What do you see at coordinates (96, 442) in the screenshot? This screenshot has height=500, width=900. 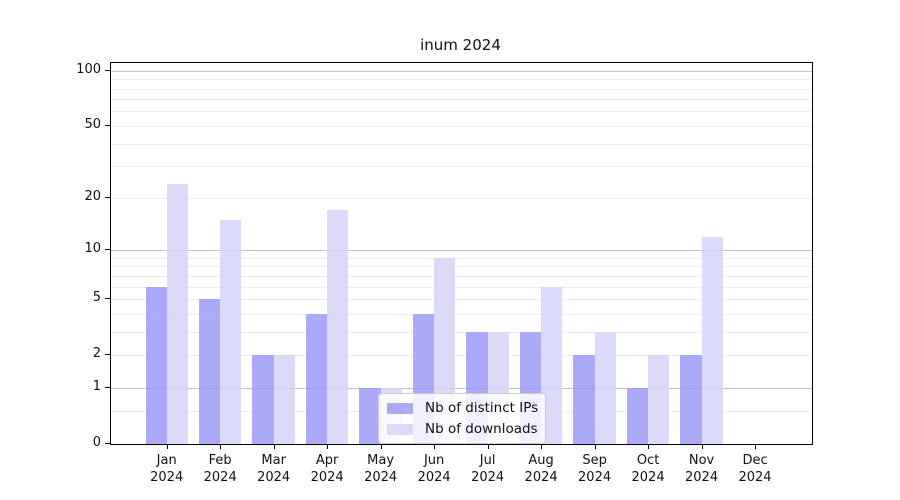 I see `y-tick-label: 0` at bounding box center [96, 442].